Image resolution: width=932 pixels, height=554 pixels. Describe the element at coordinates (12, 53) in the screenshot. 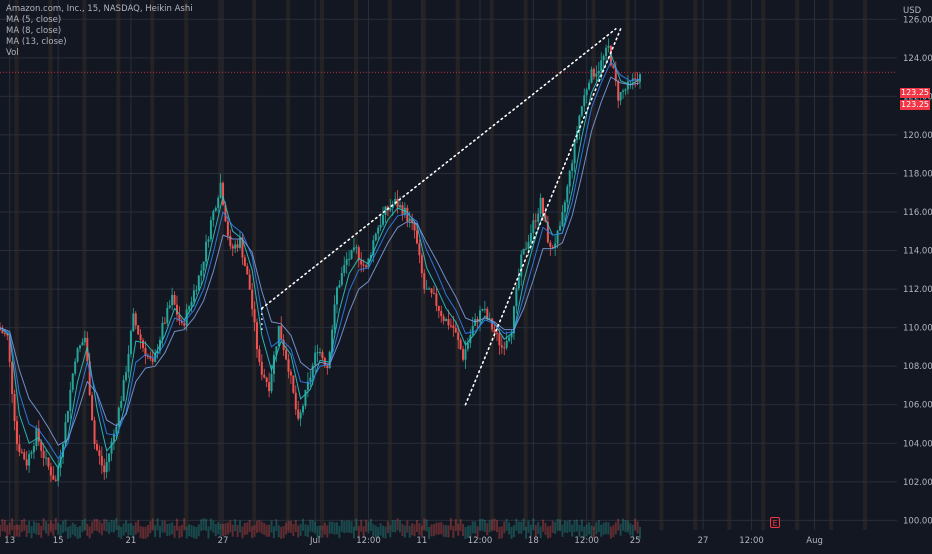

I see `legend-volume: Vol` at that location.